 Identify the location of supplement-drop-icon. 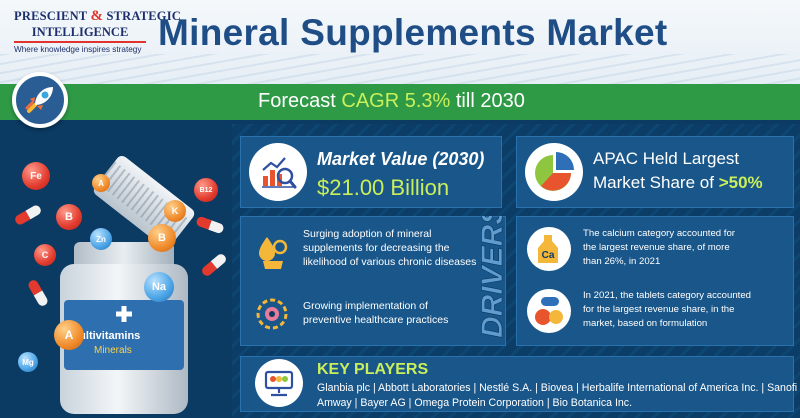
(272, 252).